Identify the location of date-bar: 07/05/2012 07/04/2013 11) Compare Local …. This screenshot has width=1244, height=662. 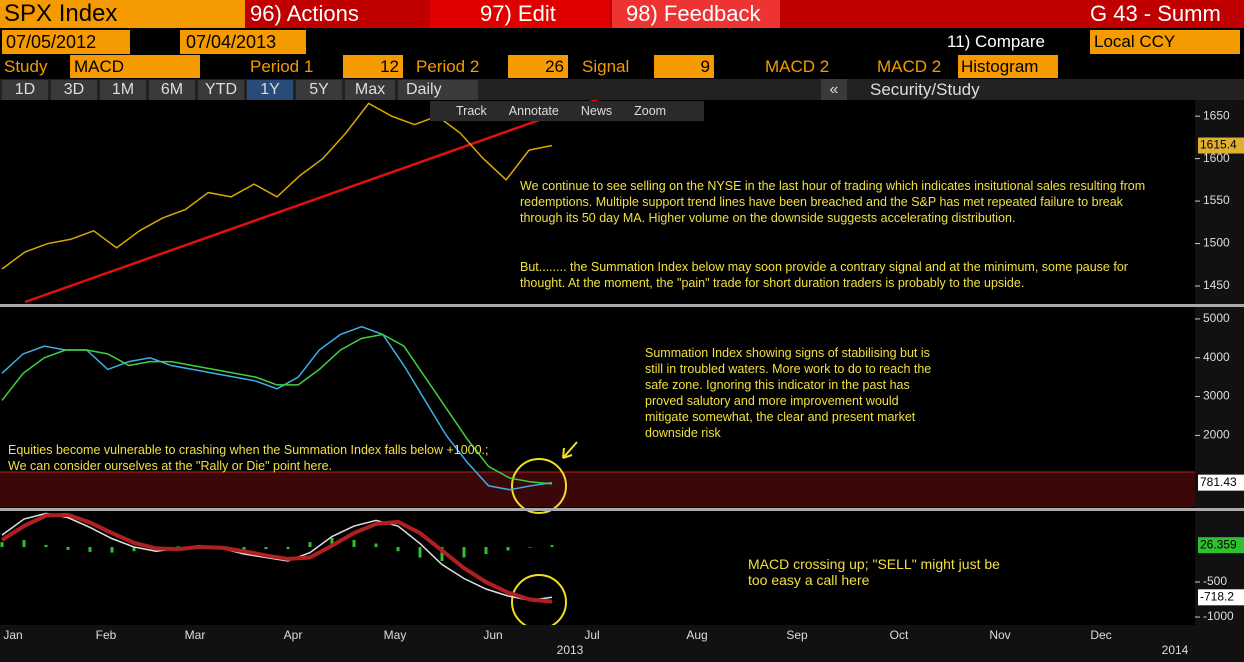
(622, 42).